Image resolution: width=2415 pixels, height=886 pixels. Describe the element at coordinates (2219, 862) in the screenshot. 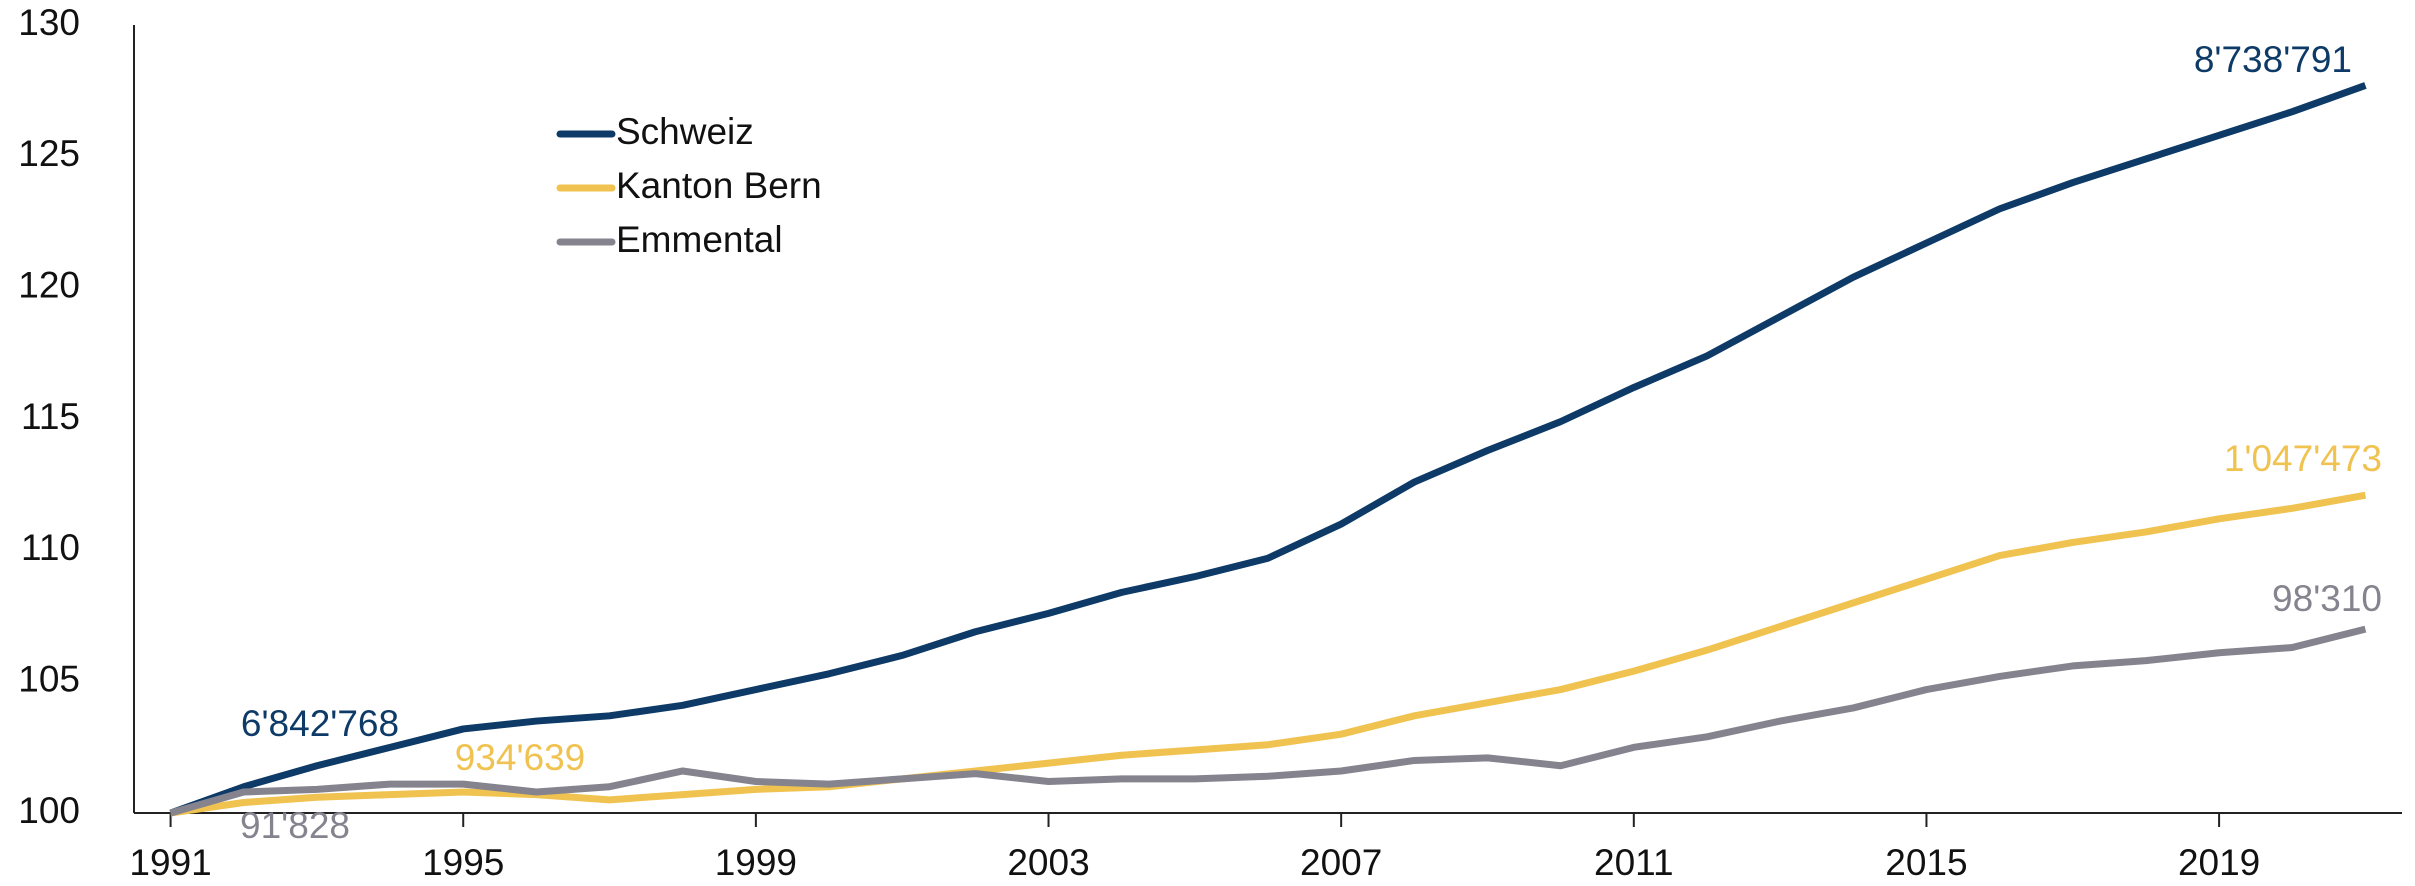

I see `x-tick-label: 2019` at that location.